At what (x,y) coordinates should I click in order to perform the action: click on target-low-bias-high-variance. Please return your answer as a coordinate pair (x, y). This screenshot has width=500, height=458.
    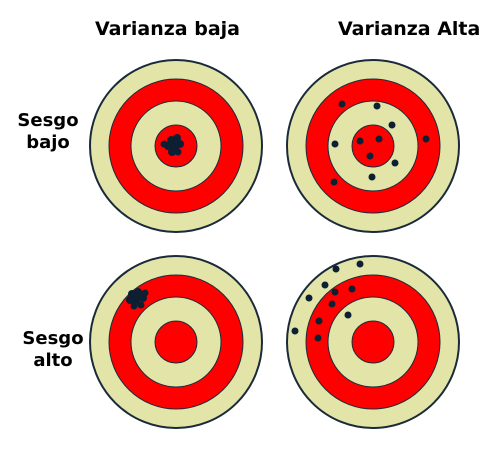
    Looking at the image, I should click on (373, 146).